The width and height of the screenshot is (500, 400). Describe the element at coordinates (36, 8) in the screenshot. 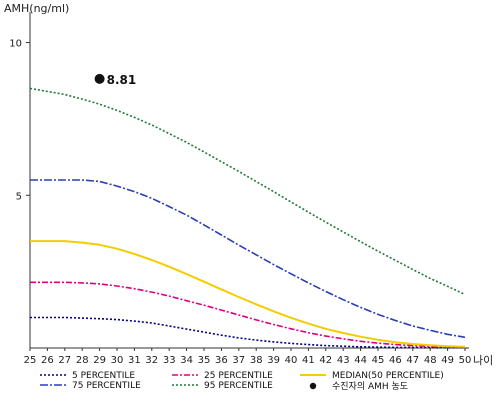

I see `y-axis-label: AMH(ng/ml)` at that location.